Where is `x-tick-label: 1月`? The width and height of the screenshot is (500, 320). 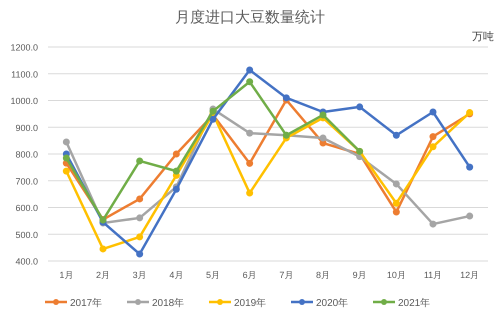
x-tick-label: 1月 is located at coordinates (66, 275).